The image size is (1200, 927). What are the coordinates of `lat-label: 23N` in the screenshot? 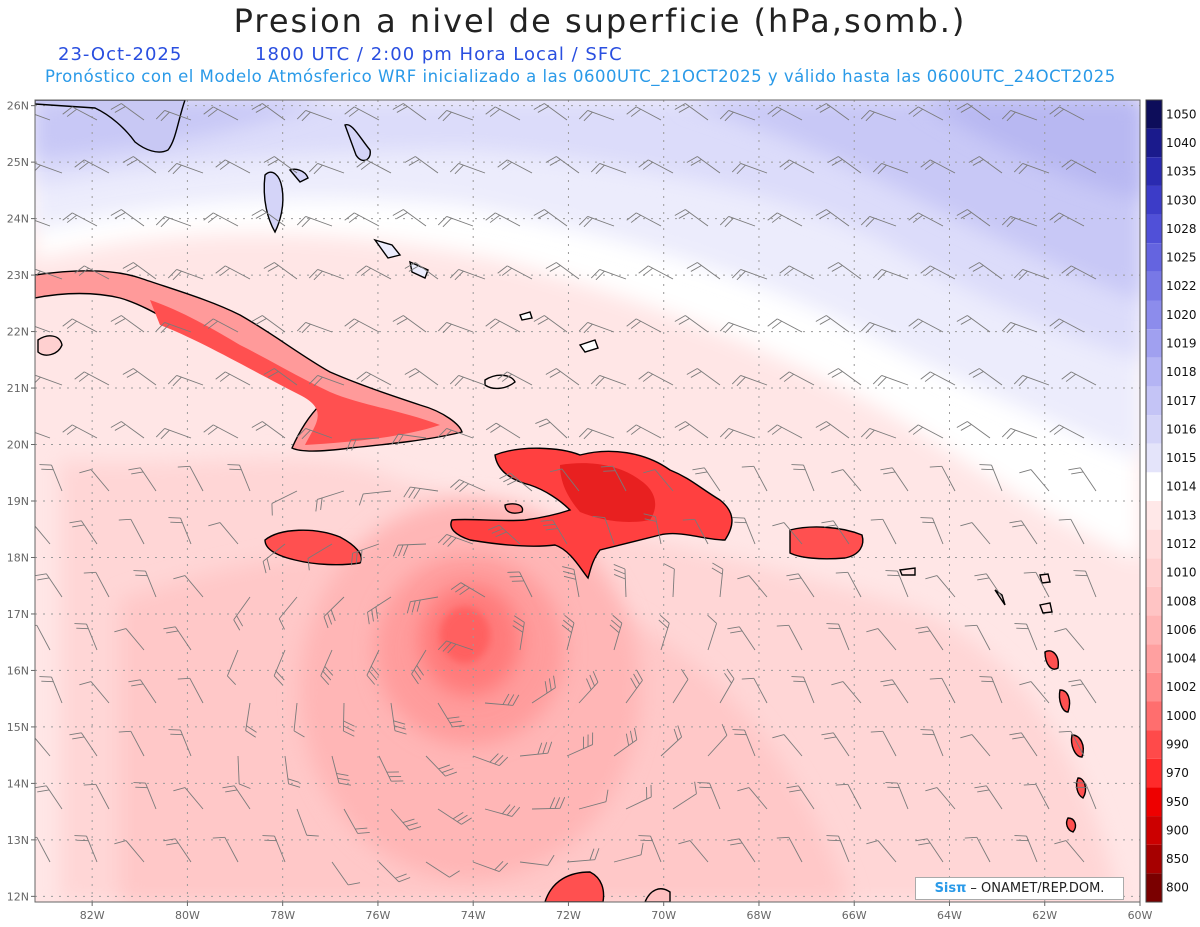 It's located at (18, 275).